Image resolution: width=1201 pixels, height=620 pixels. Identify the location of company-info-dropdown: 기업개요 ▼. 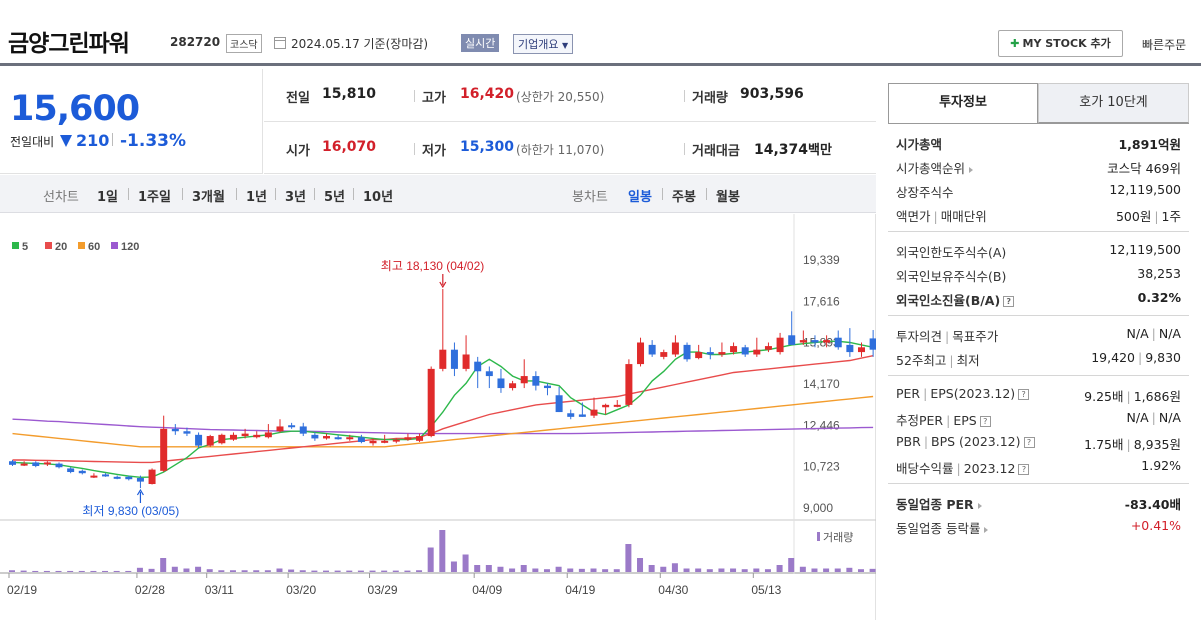
(543, 44).